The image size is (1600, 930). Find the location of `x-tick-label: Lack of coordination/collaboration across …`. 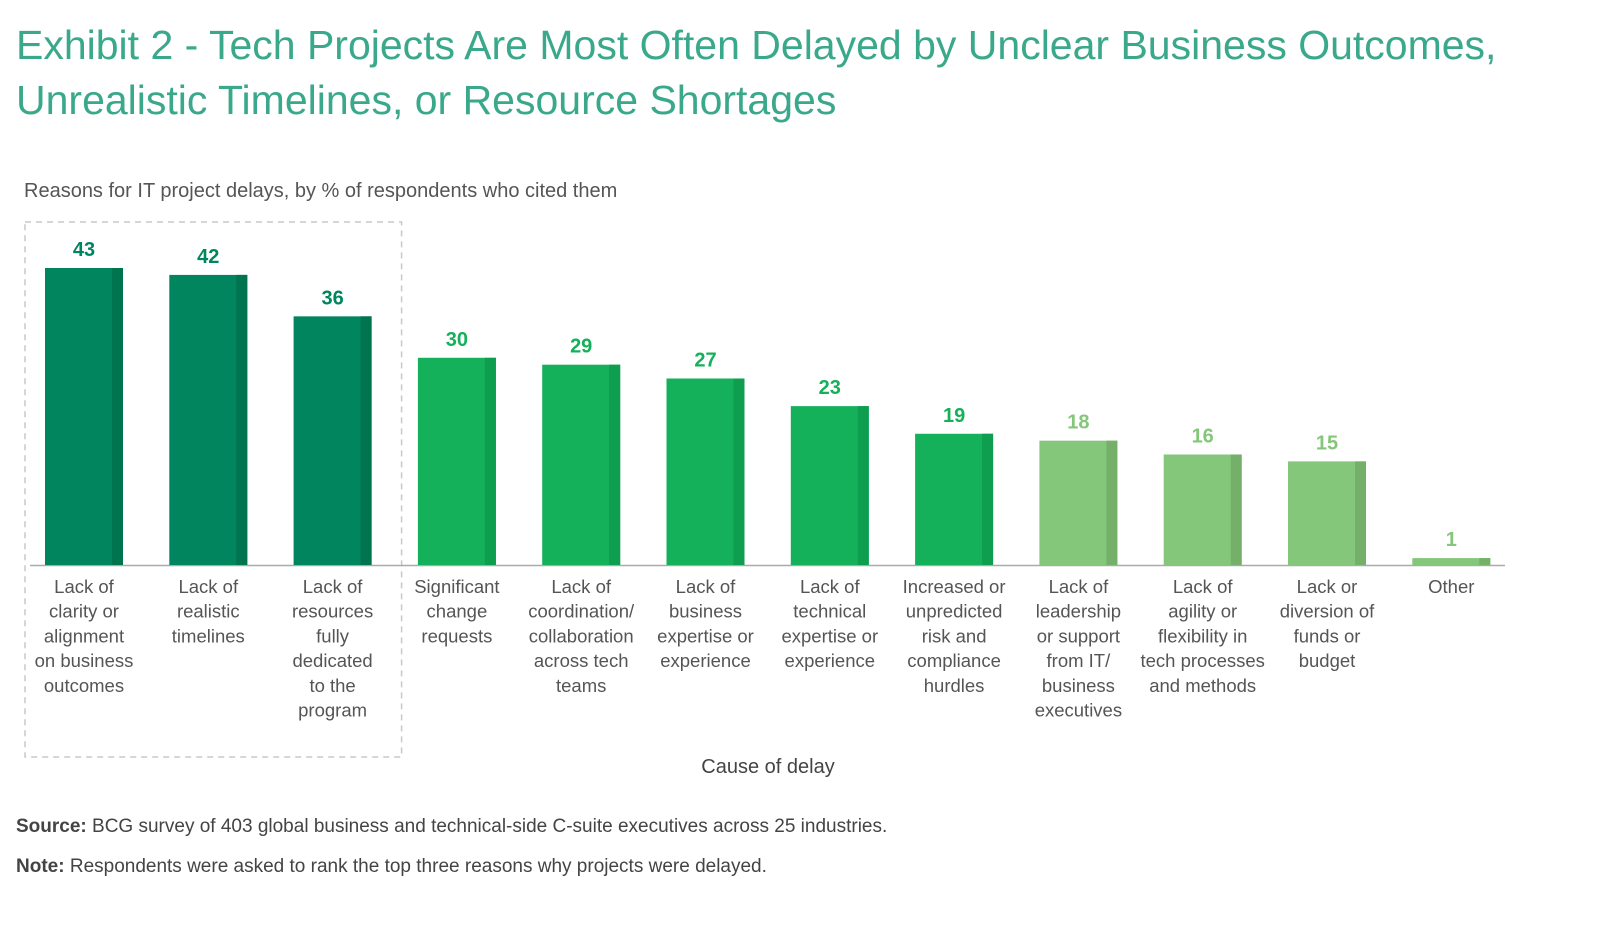

x-tick-label: Lack of coordination/collaboration across … is located at coordinates (581, 636).